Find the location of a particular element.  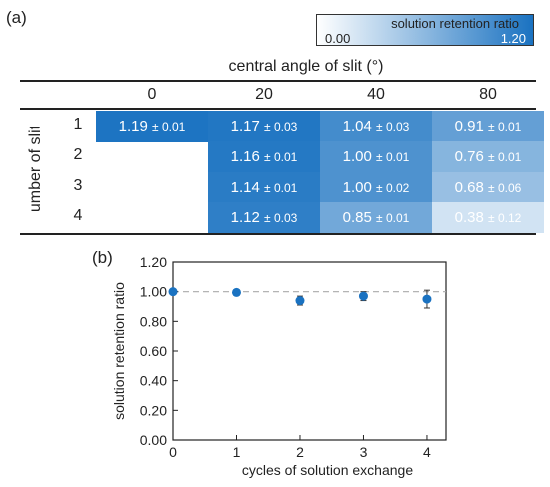

colorbar-max-label: 1.20 is located at coordinates (513, 38).